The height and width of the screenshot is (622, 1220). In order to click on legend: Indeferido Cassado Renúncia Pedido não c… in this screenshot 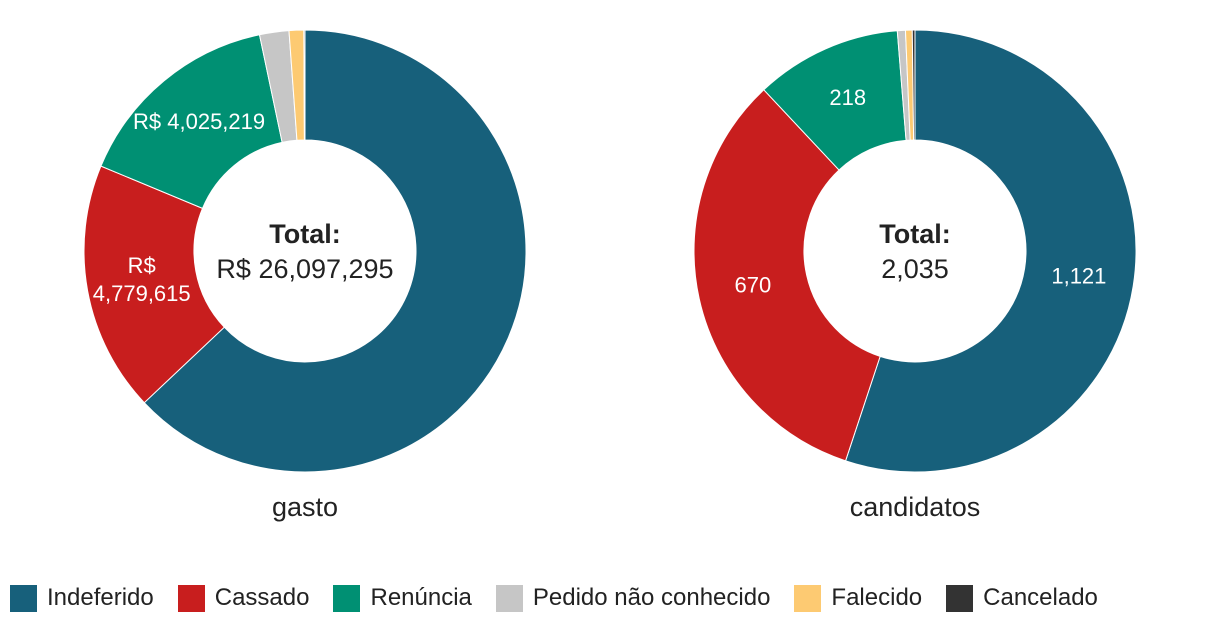, I will do `click(566, 598)`.